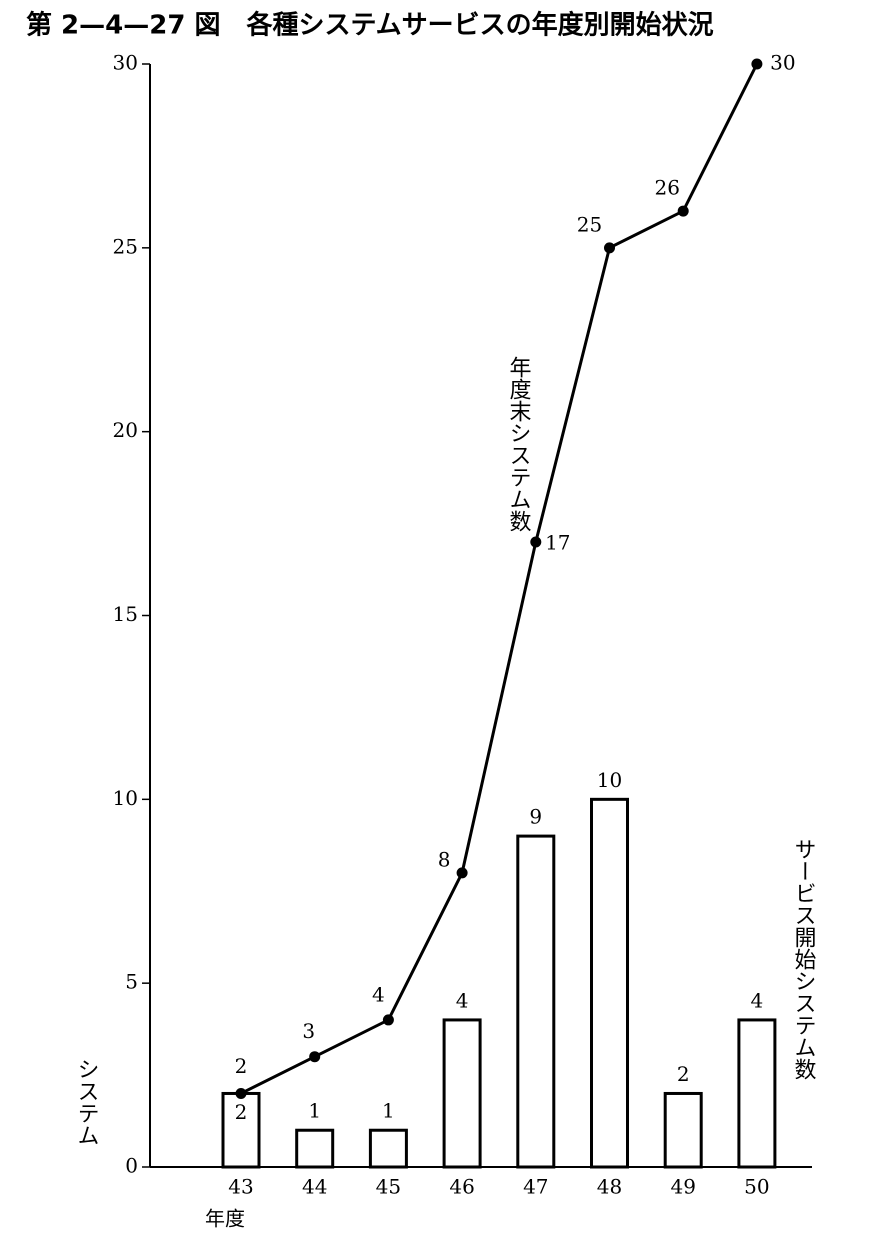  I want to click on x-tick-label: 48, so click(609, 1187).